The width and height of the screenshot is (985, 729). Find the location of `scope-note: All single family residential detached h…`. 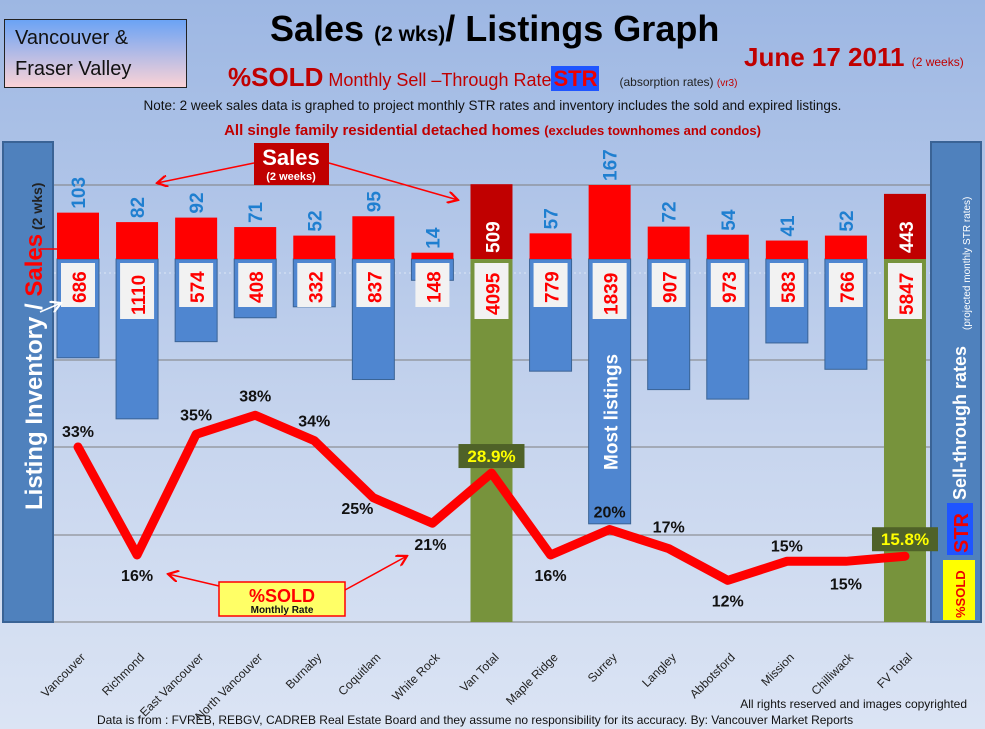

scope-note: All single family residential detached h… is located at coordinates (492, 130).